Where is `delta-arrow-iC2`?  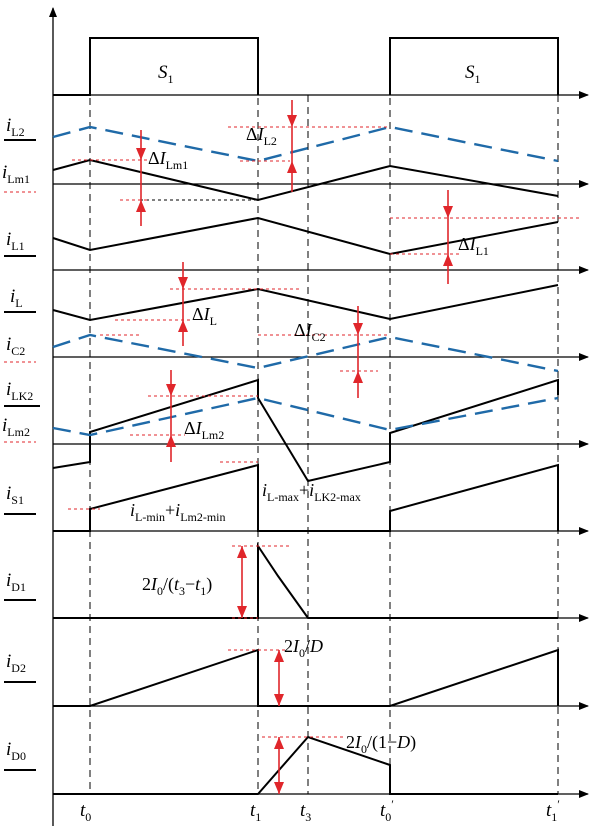 delta-arrow-iC2 is located at coordinates (358, 352).